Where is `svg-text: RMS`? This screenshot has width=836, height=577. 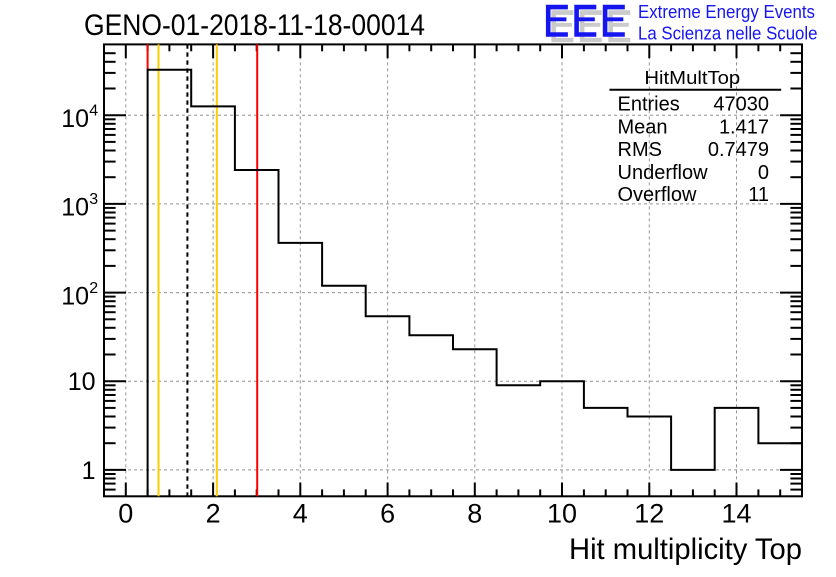 svg-text: RMS is located at coordinates (640, 150).